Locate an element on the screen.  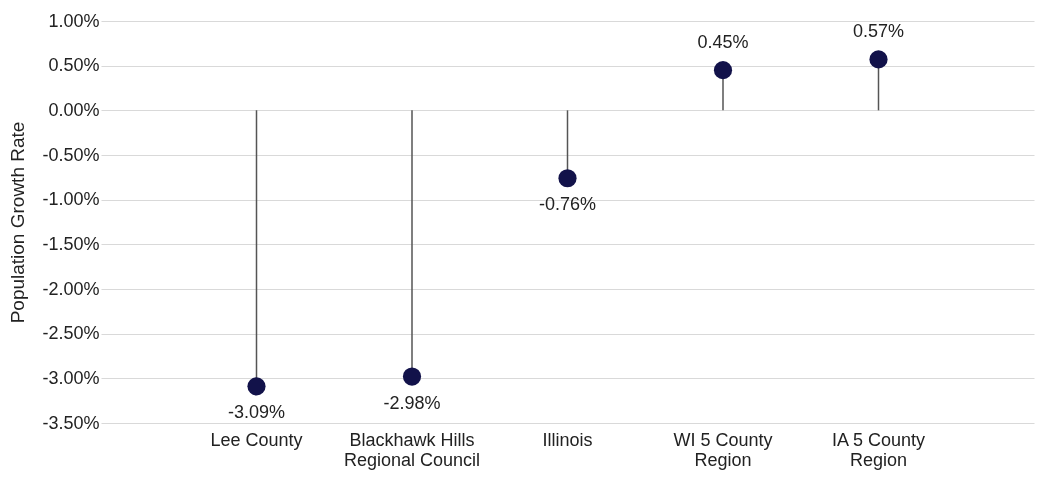
x-tick-label: Blackhawk Hills Regional Council is located at coordinates (412, 449).